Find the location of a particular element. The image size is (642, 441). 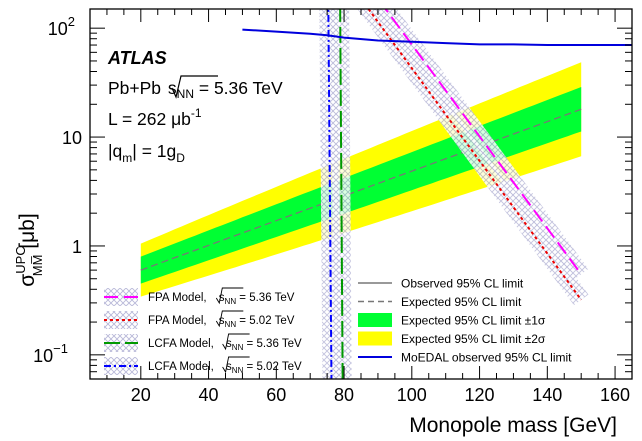

legend-limit-label: Expected 95% CL limit is located at coordinates (461, 302).